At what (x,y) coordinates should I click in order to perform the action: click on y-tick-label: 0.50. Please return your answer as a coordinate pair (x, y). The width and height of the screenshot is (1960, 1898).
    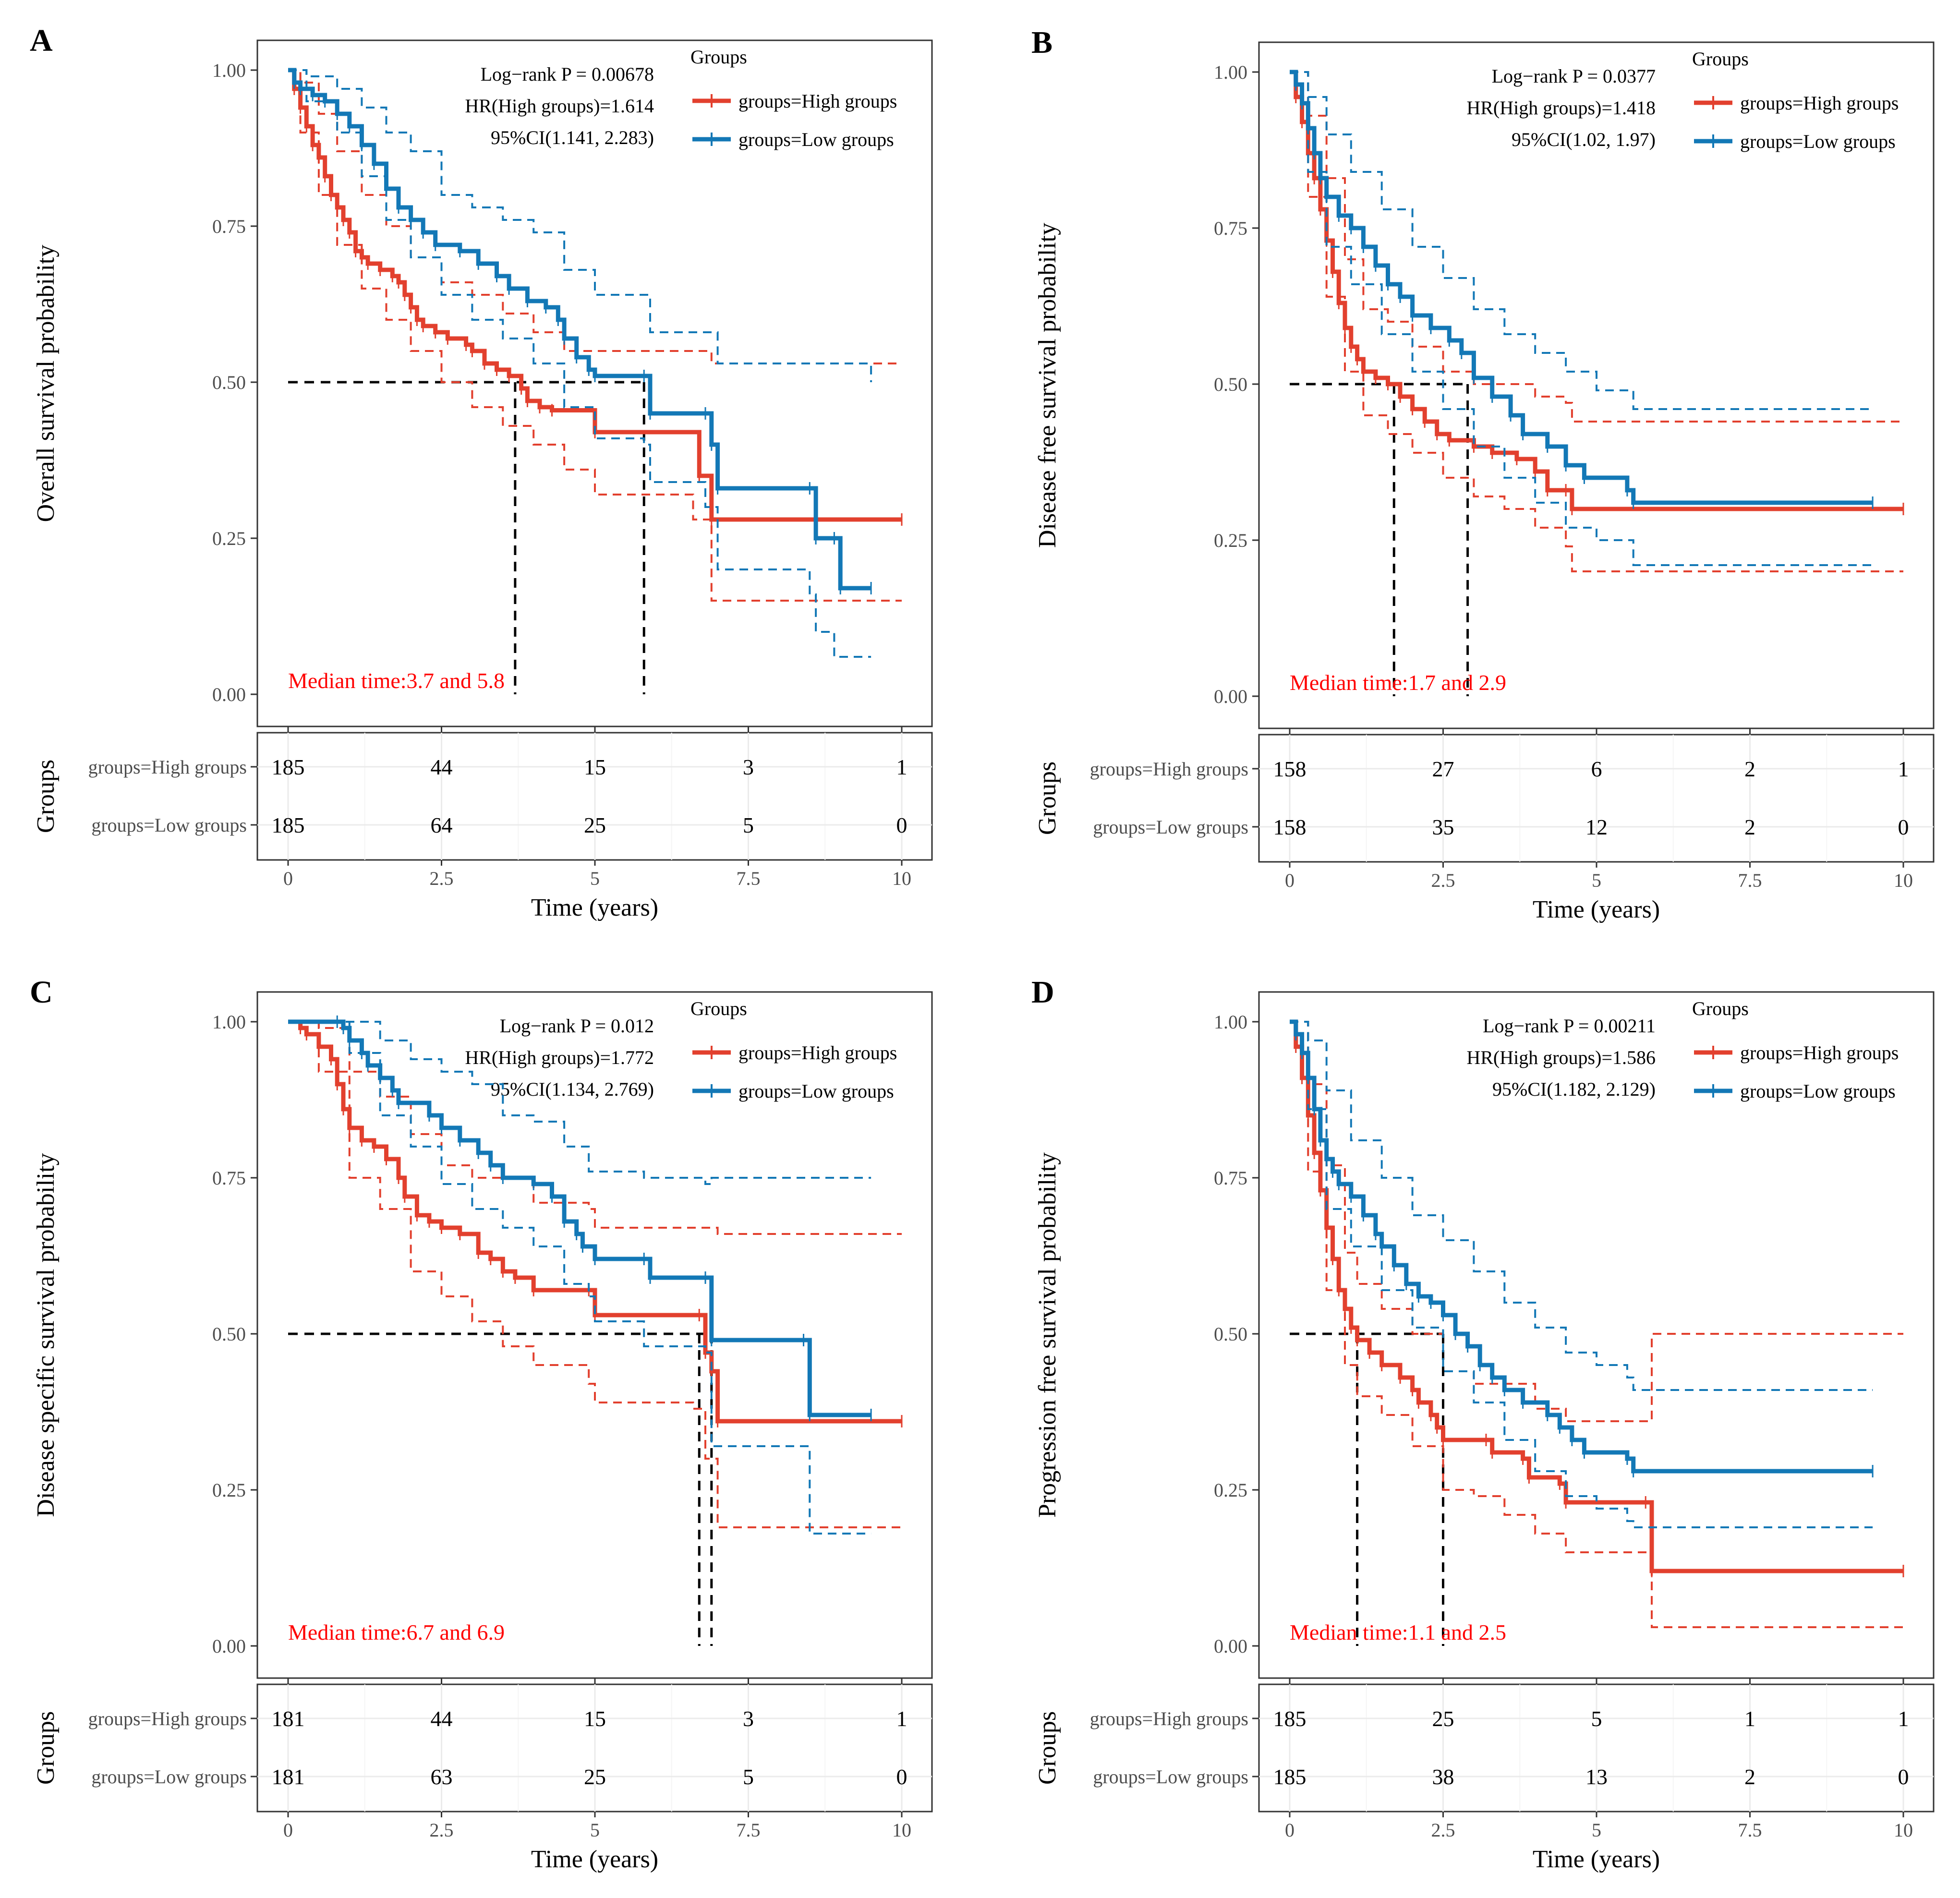
    Looking at the image, I should click on (1230, 385).